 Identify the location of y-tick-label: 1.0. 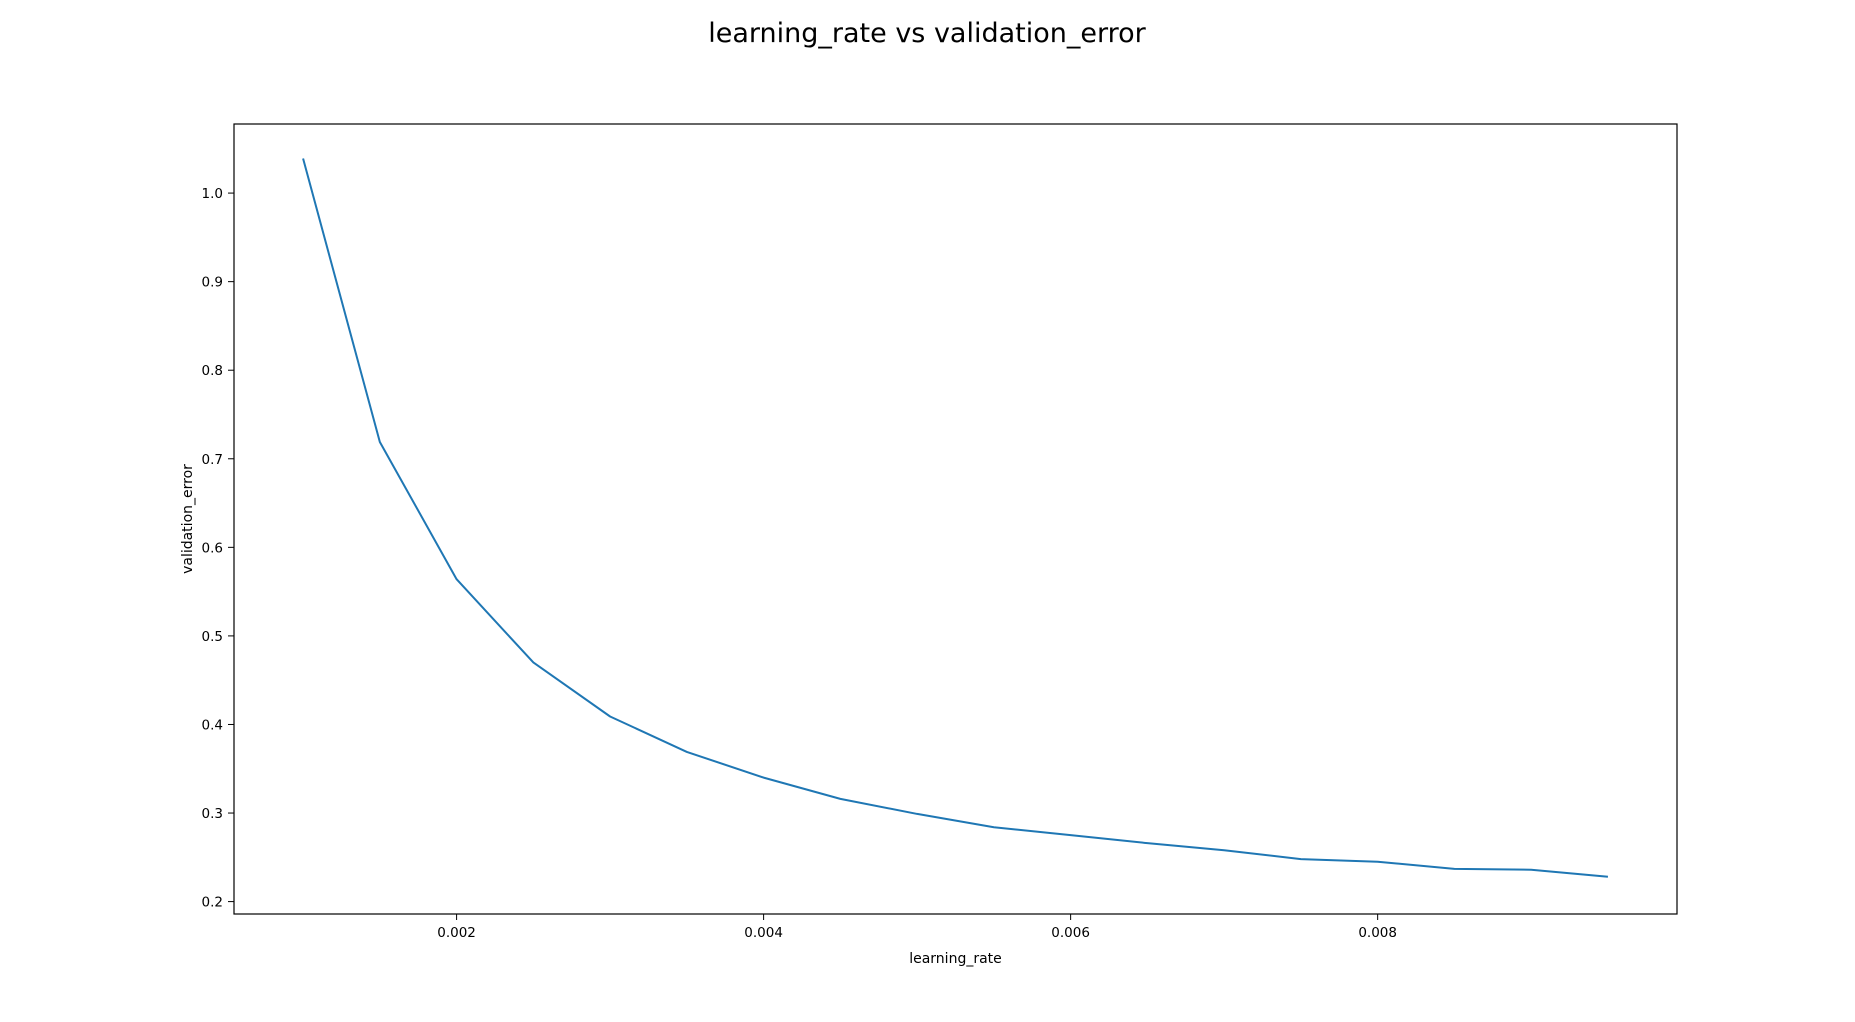
(212, 194).